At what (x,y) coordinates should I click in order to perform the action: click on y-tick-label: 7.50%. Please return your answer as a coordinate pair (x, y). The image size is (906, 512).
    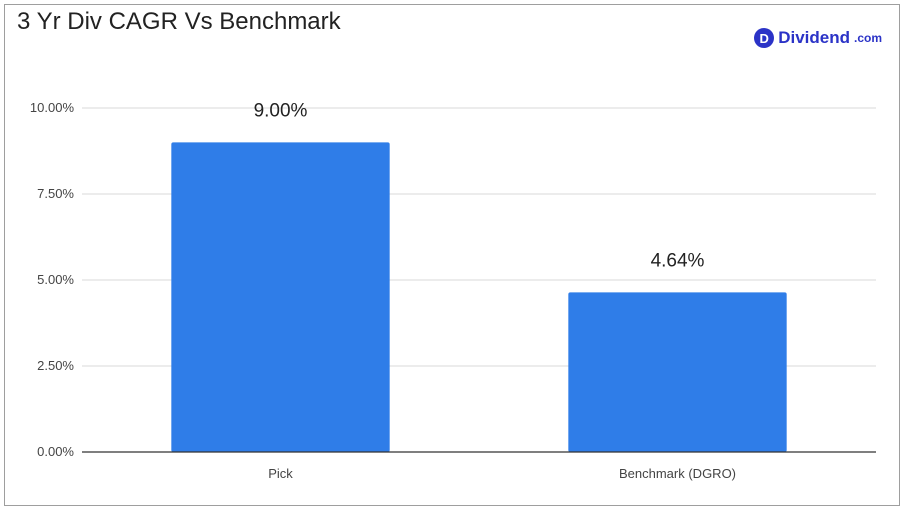
    Looking at the image, I should click on (55, 193).